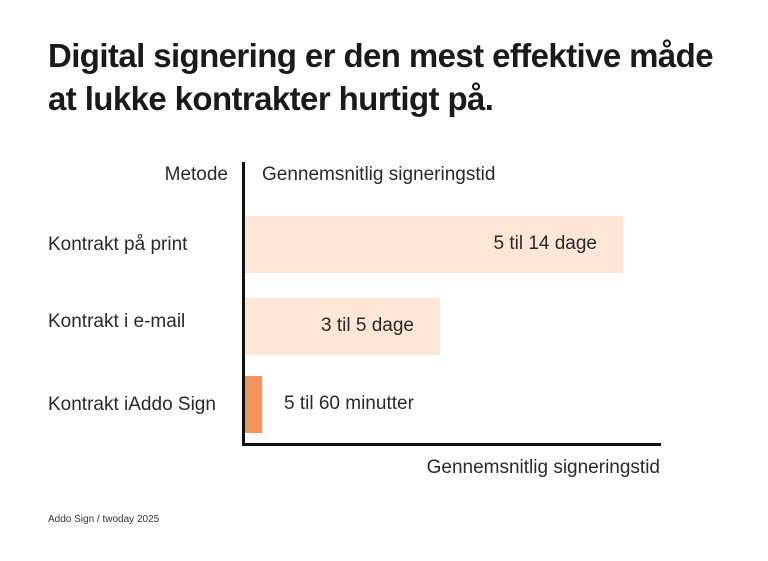 The height and width of the screenshot is (561, 768). Describe the element at coordinates (196, 174) in the screenshot. I see `column-header-method: Metode` at that location.